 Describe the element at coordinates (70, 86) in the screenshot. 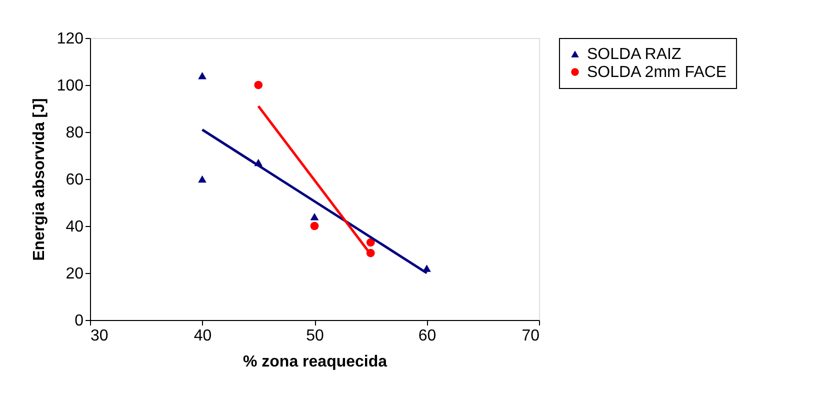

I see `y-tick-label: 100` at that location.